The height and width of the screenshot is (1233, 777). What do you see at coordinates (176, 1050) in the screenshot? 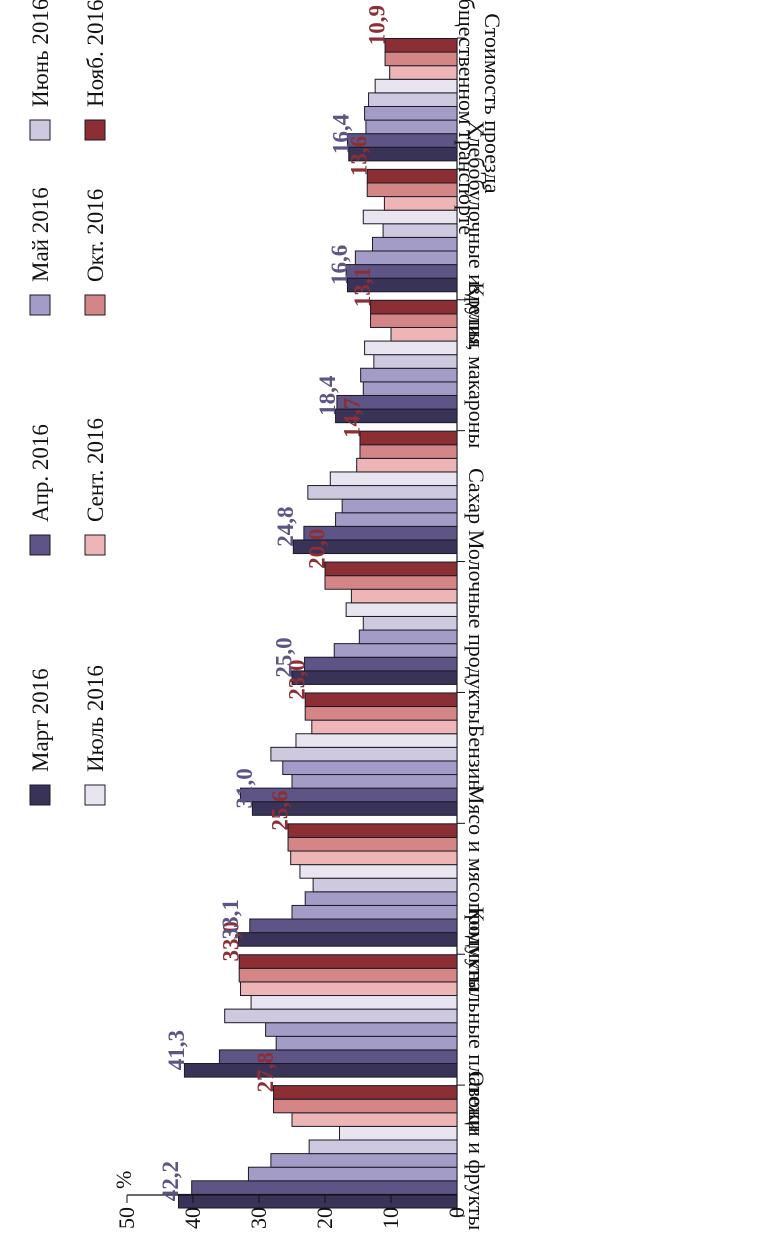
I see `data-label-first: 41,3` at bounding box center [176, 1050].